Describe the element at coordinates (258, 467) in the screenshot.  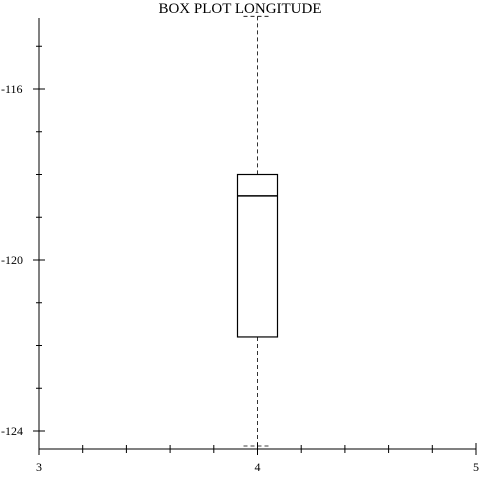
I see `x-tick-label: 4` at that location.